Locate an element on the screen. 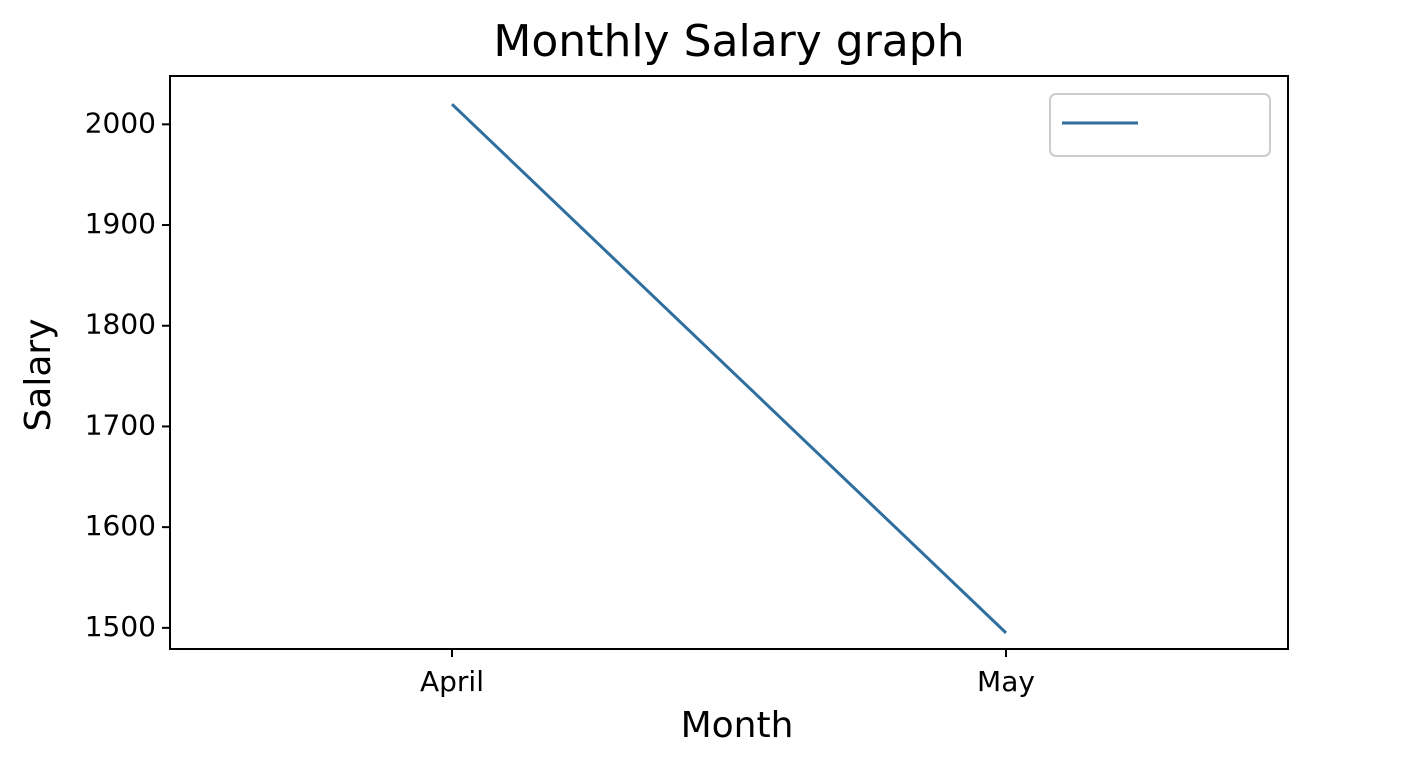 The width and height of the screenshot is (1408, 768). y-tick-label: 2000 is located at coordinates (120, 122).